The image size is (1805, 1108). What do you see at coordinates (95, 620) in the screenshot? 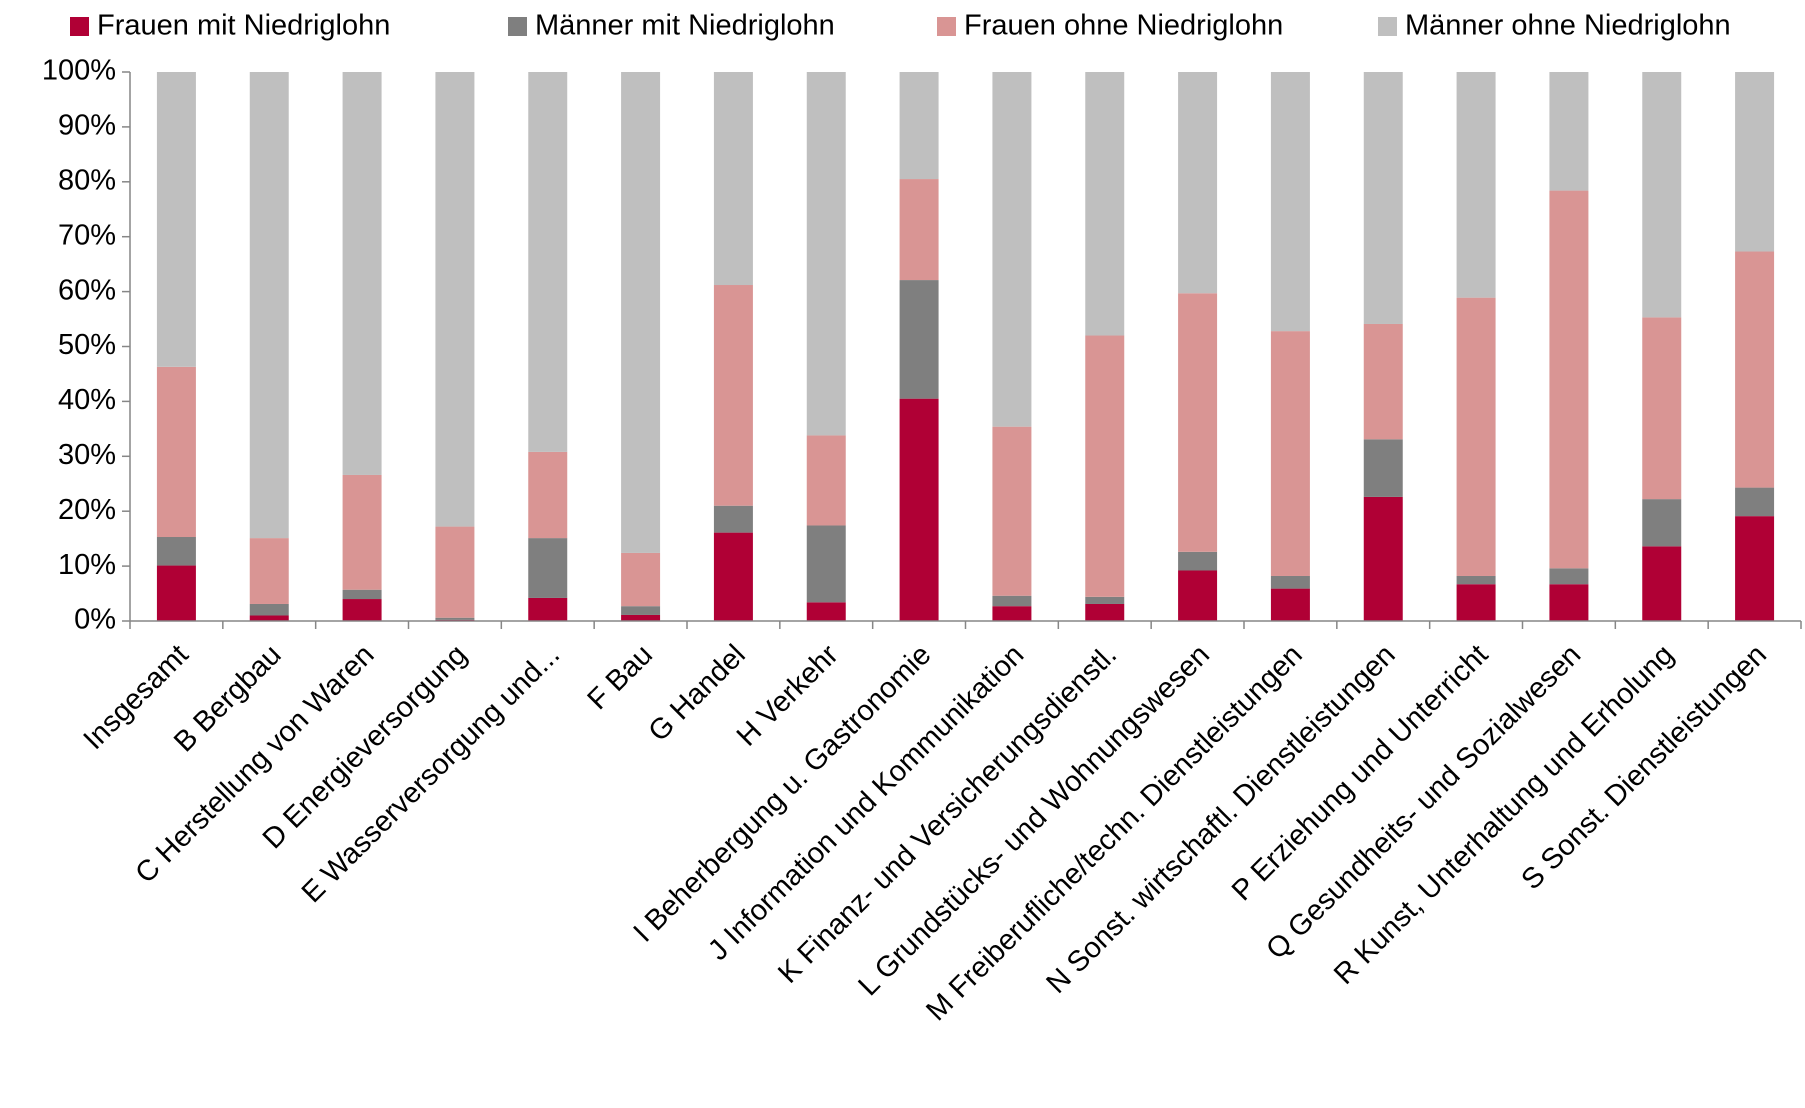
I see `y-tick-label: 0%` at bounding box center [95, 620].